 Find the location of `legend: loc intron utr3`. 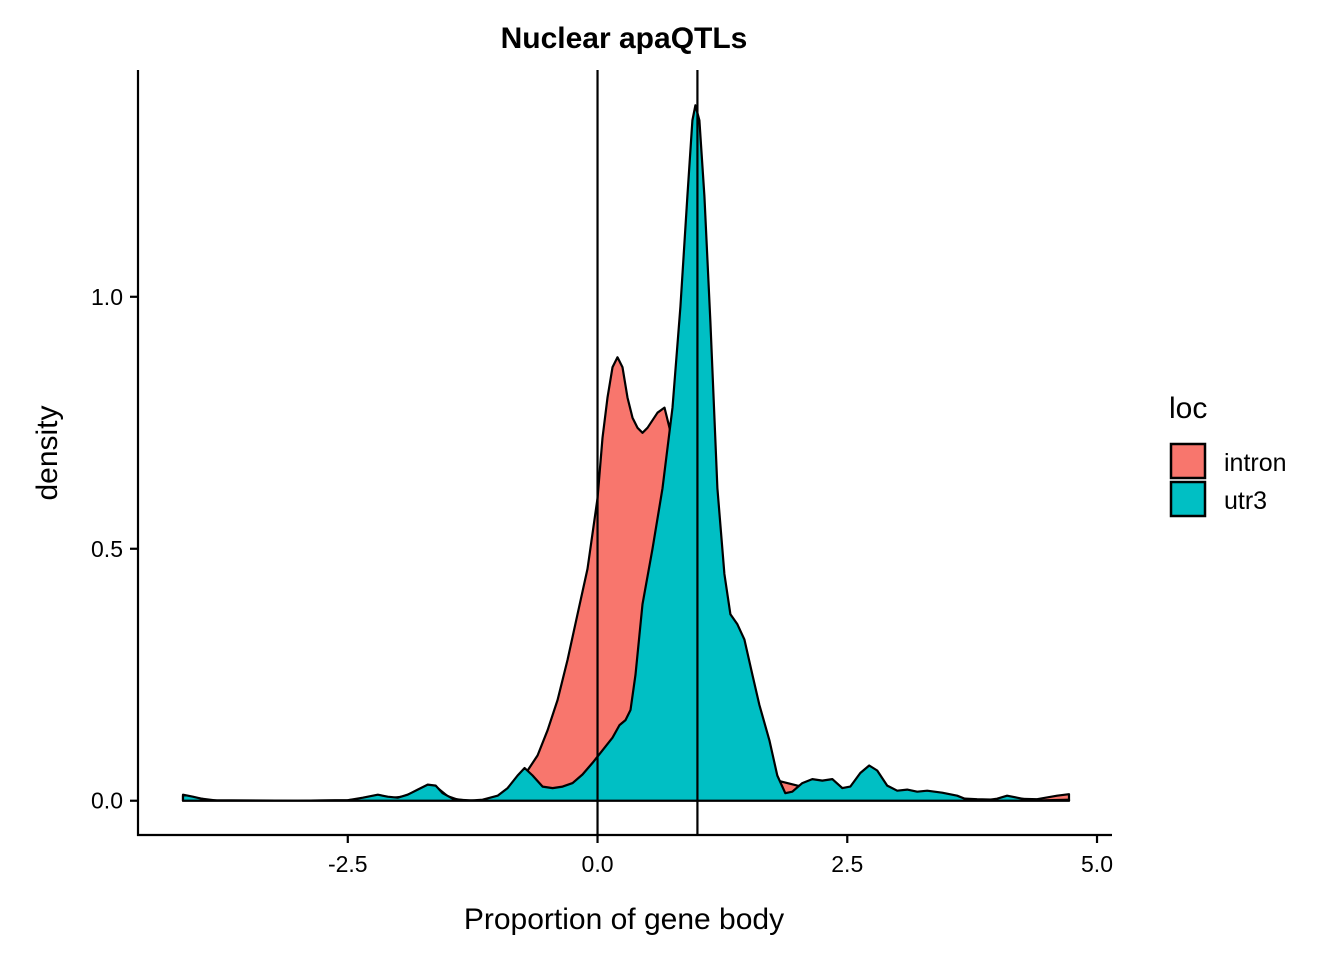

legend: loc intron utr3 is located at coordinates (1228, 455).